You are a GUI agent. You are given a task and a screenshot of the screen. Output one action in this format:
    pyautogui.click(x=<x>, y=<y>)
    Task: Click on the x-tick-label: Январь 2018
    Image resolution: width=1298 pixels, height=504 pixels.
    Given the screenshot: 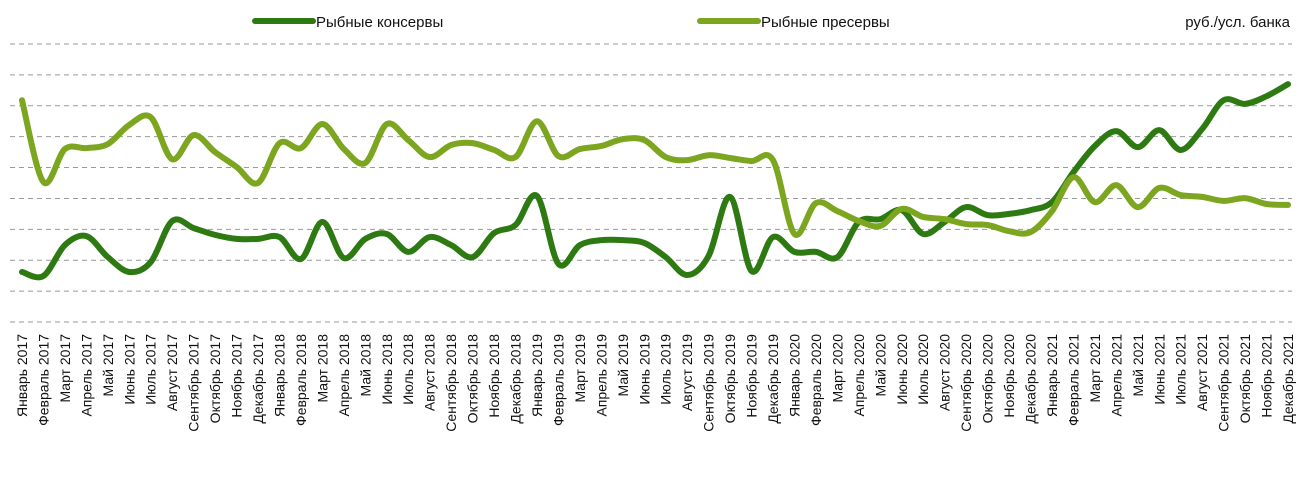 What is the action you would take?
    pyautogui.click(x=279, y=375)
    